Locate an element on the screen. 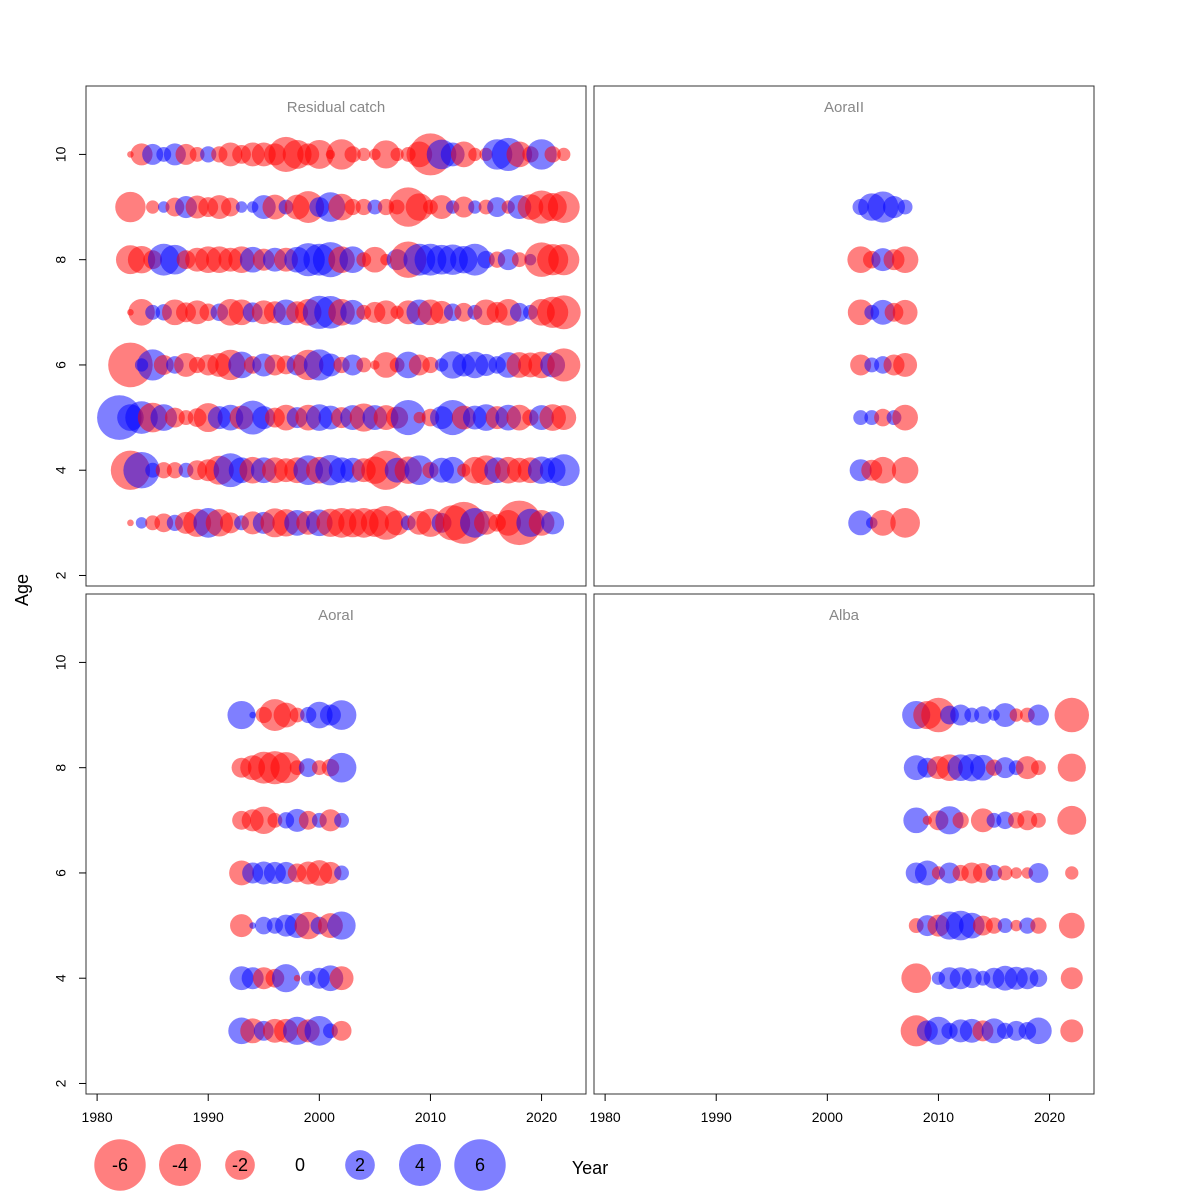 This screenshot has height=1200, width=1200. legend-label: 0 is located at coordinates (300, 1165).